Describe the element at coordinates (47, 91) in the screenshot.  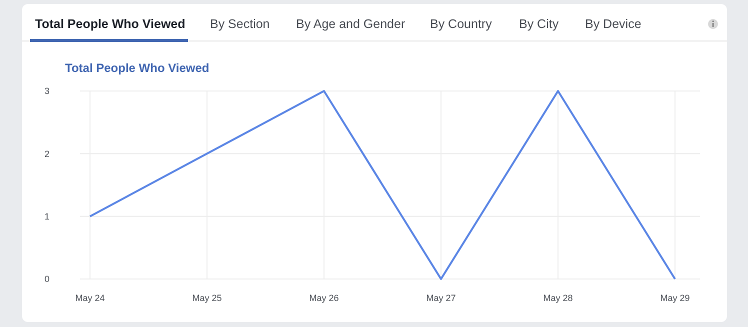
I see `y-tick-label: 3` at that location.